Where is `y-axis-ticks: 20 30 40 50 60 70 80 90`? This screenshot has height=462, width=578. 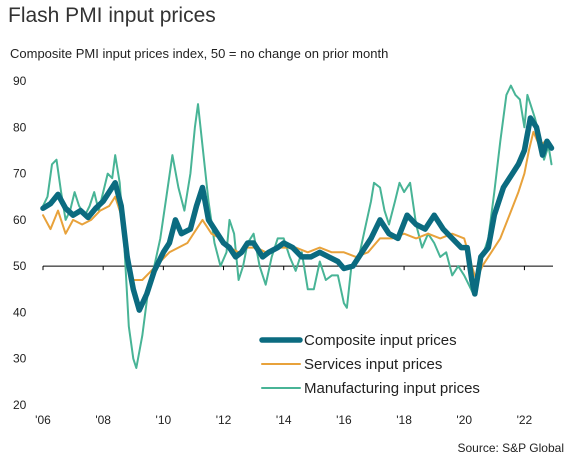
y-axis-ticks: 20 30 40 50 60 70 80 90 is located at coordinates (20, 243).